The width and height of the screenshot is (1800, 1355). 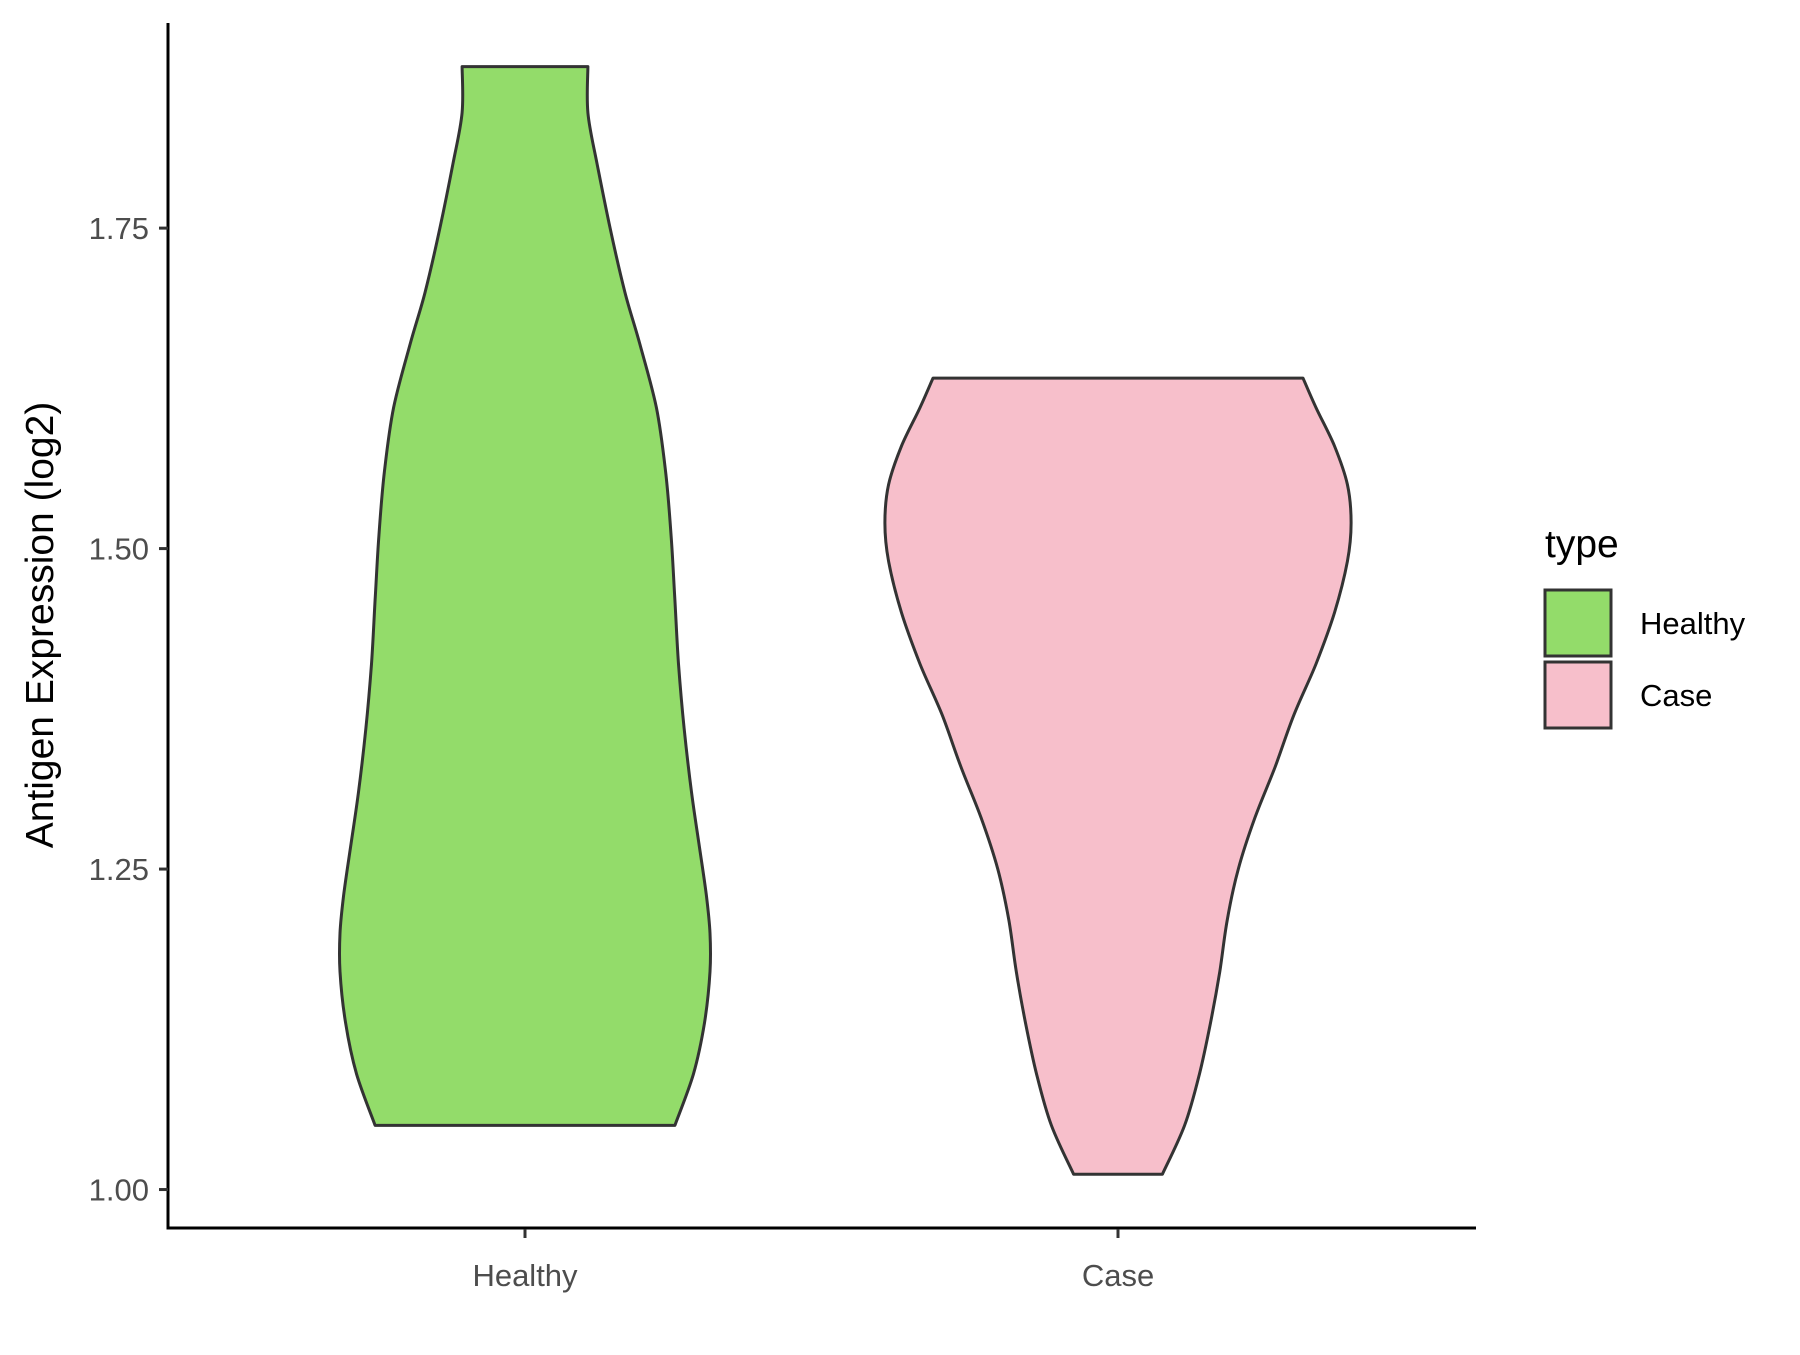 I want to click on legend-label-healthy: Healthy, so click(x=1693, y=623).